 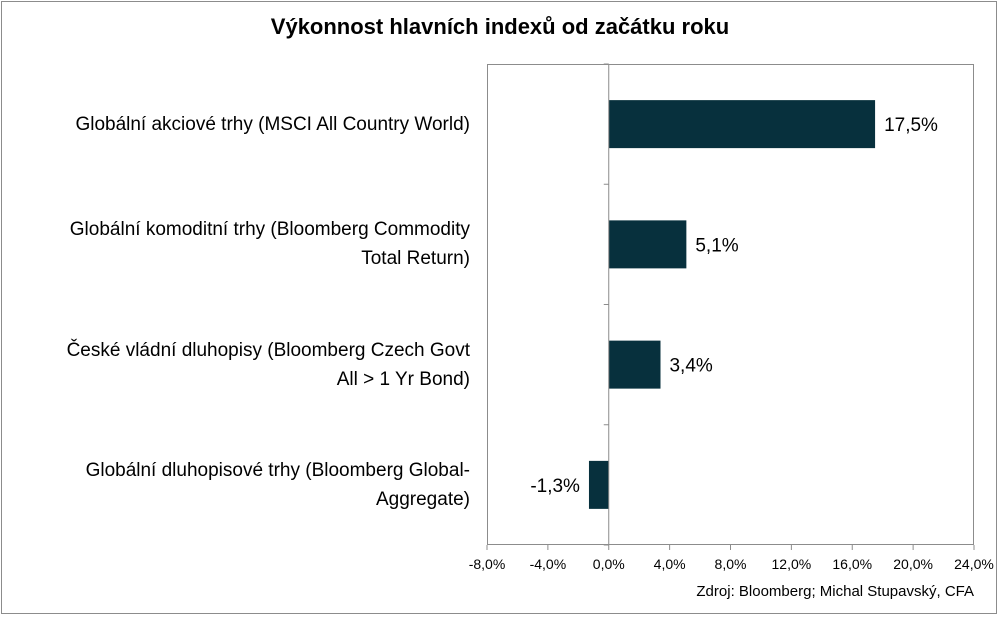 I want to click on x-tick-label: -4,0%, so click(x=548, y=564).